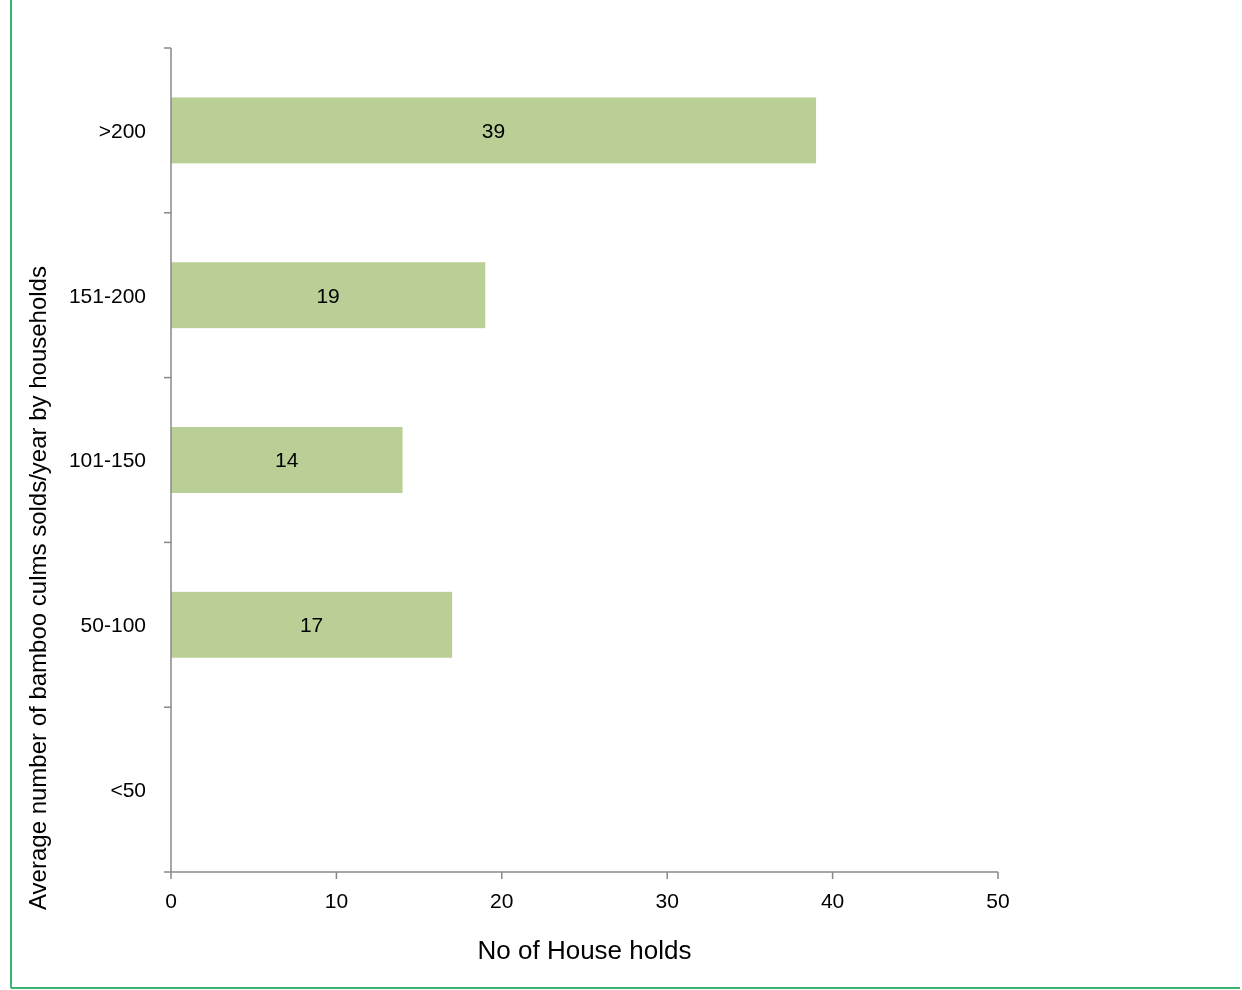 The height and width of the screenshot is (990, 1242). I want to click on y-tick-label: <50, so click(128, 789).